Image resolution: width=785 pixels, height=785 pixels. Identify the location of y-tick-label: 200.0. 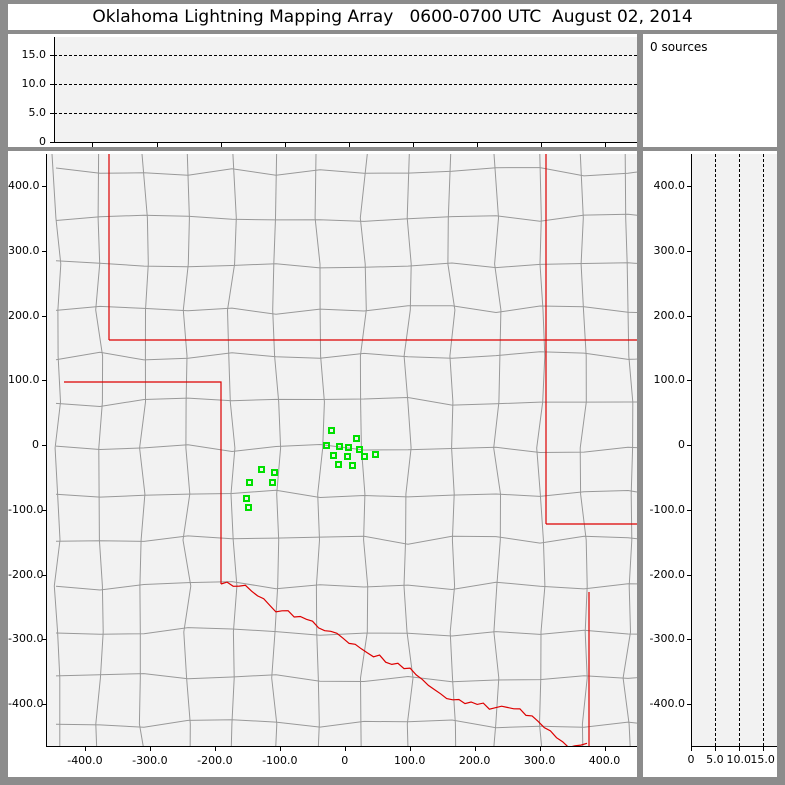
(24, 315).